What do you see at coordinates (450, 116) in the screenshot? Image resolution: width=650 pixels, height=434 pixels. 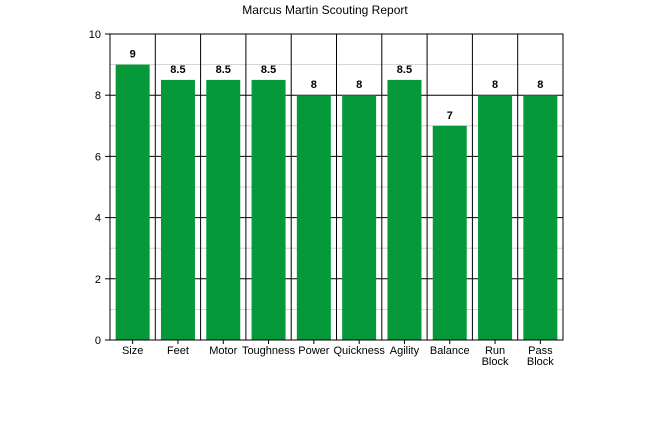 I see `data-label: 7` at bounding box center [450, 116].